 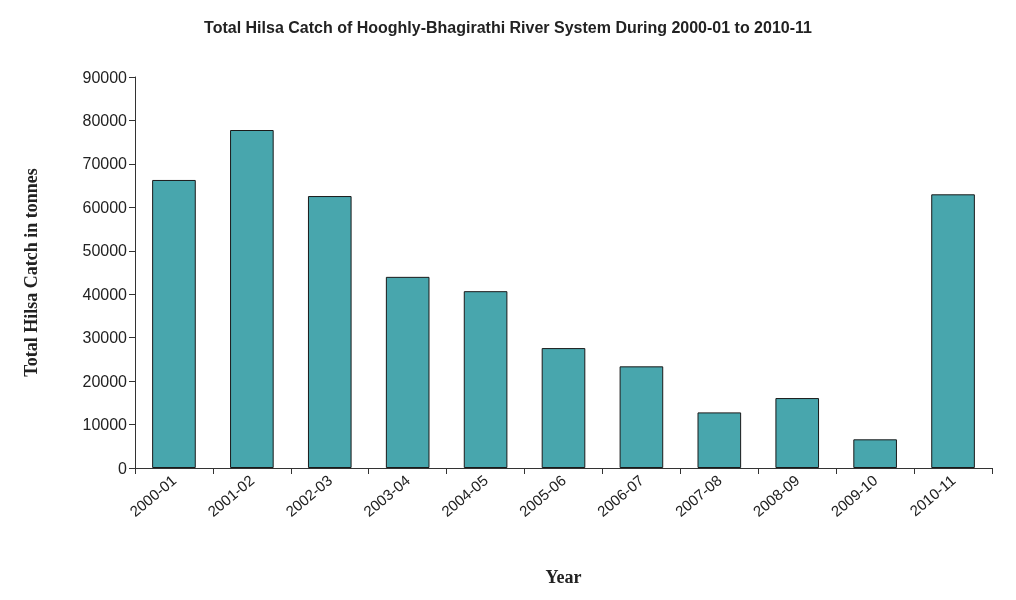 What do you see at coordinates (508, 27) in the screenshot?
I see `chart-title: Total Hilsa Catch of Hooghly-Bhagirathi River System During 2000-01 to 2010-11` at bounding box center [508, 27].